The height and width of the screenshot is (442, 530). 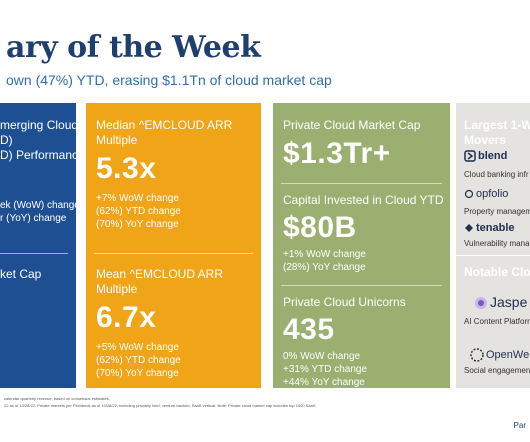 I want to click on private-market-cap-label: Private Cloud Market Cap, so click(x=352, y=125).